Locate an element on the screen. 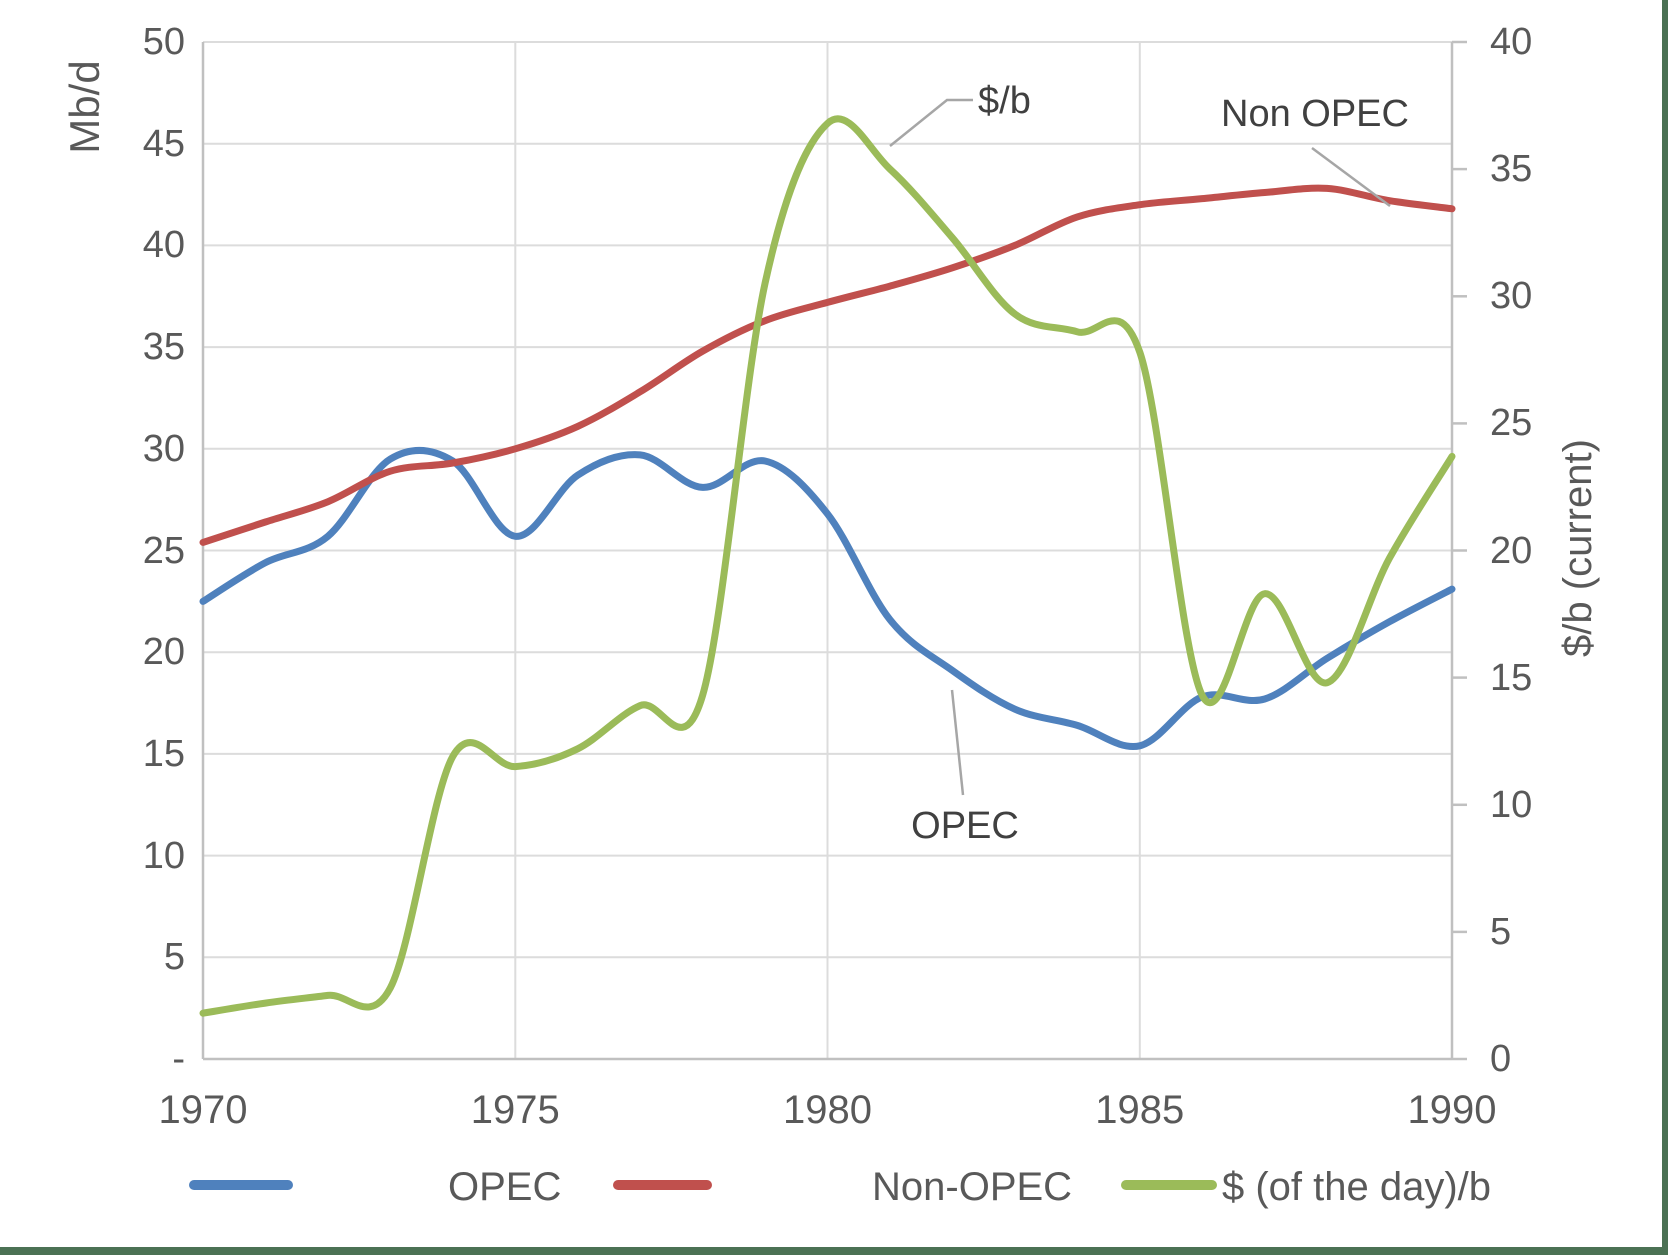  legend-swatch-non-opec is located at coordinates (662, 1185).